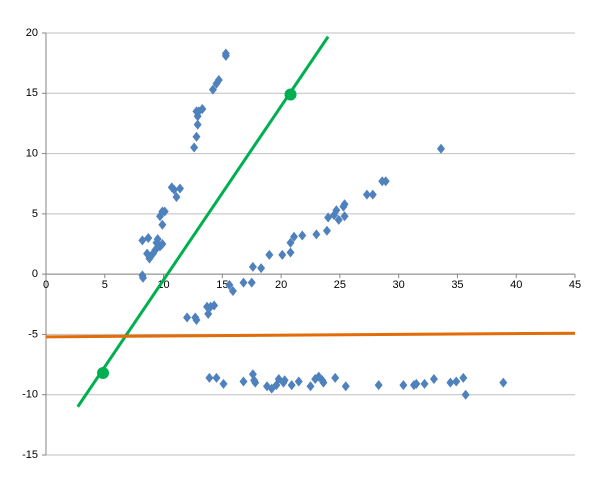 The height and width of the screenshot is (483, 608). Describe the element at coordinates (35, 274) in the screenshot. I see `y-tick-label: 0` at that location.